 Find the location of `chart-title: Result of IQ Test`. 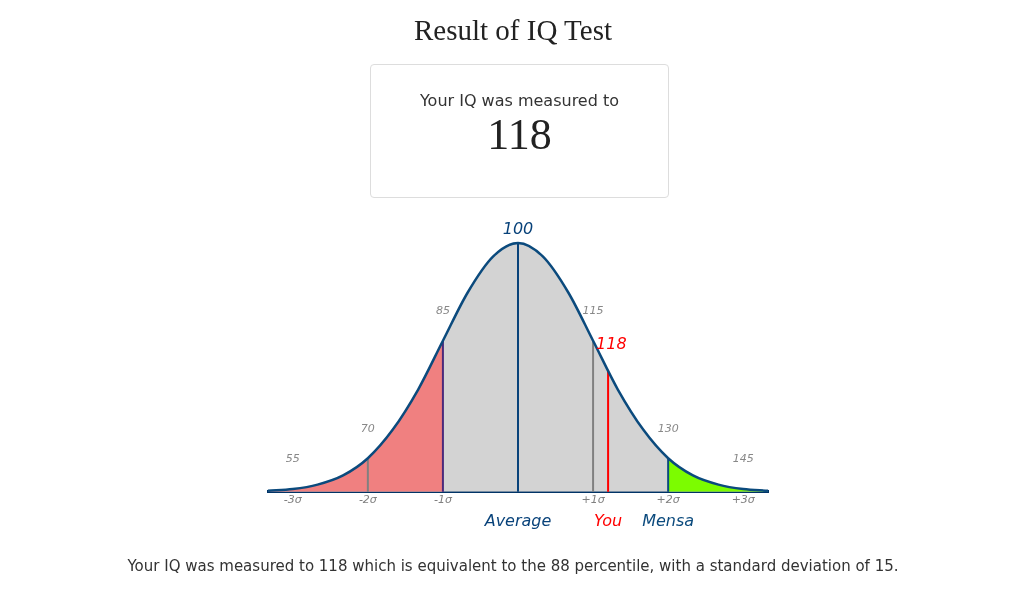

chart-title: Result of IQ Test is located at coordinates (513, 30).